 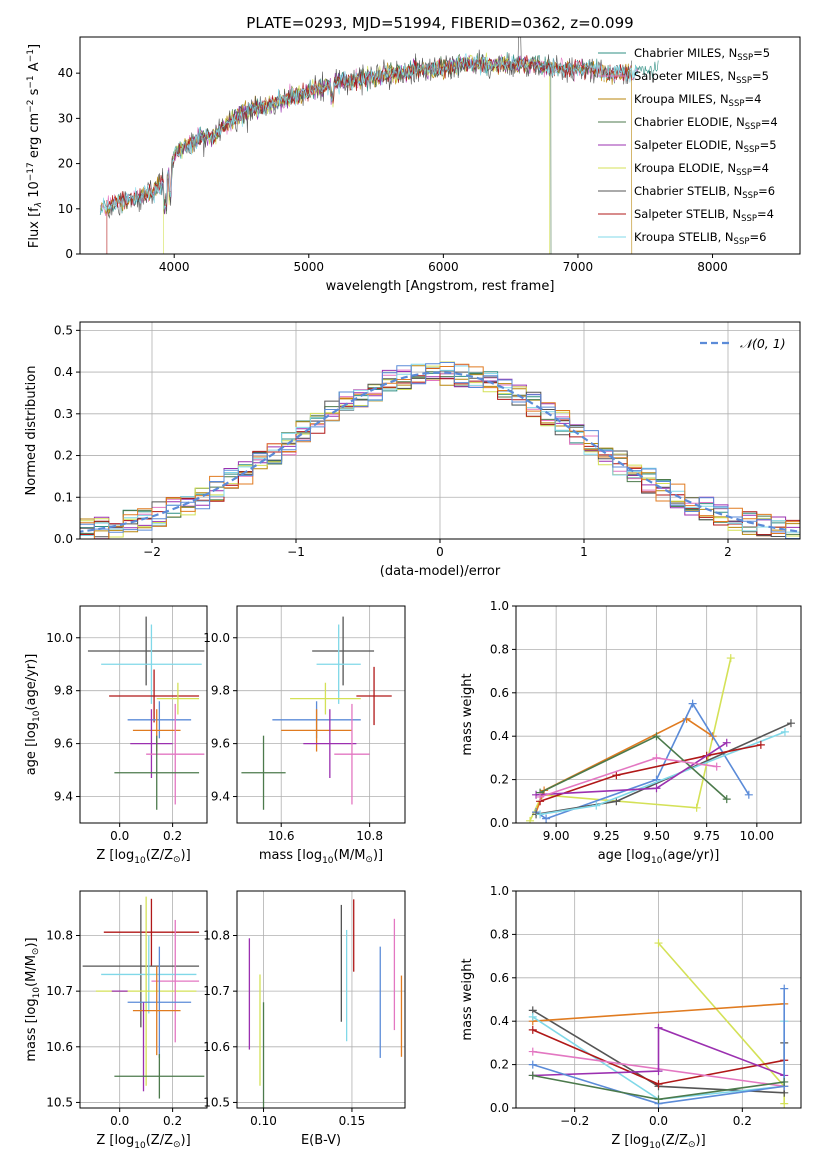 I want to click on histogram-step, so click(x=440, y=450).